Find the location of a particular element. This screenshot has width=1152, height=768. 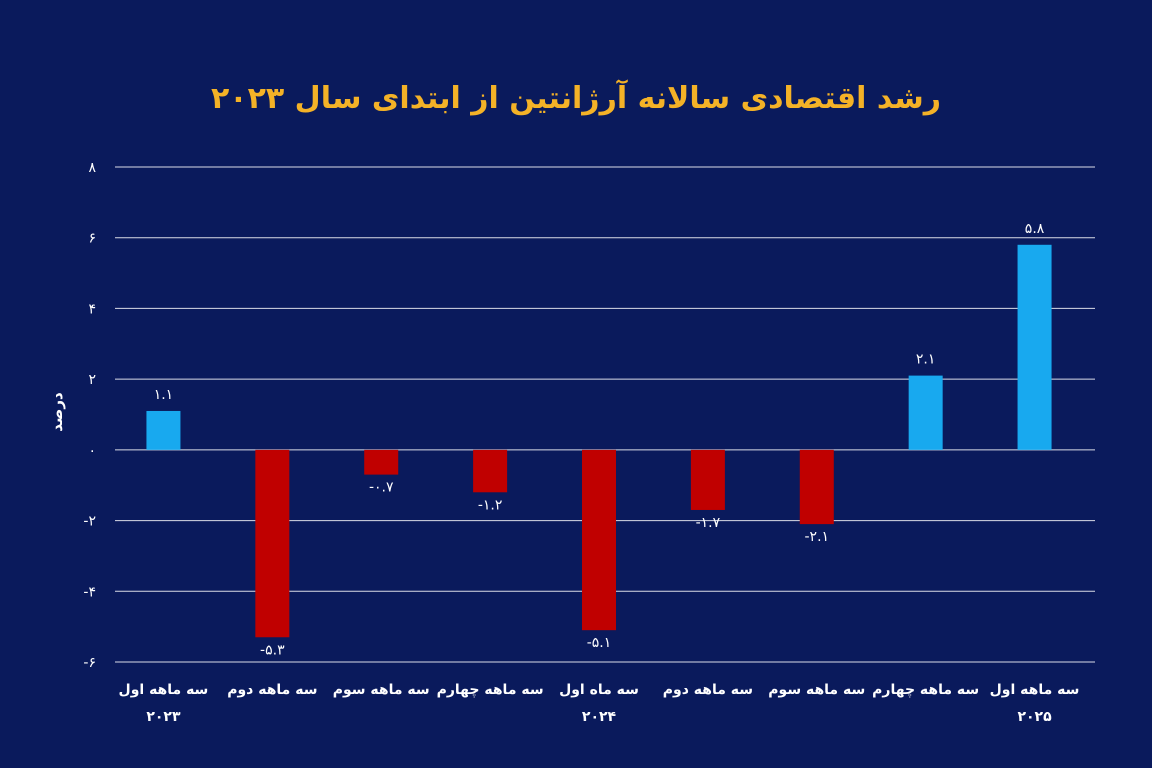

y-tick-label: -۶ is located at coordinates (89, 663).